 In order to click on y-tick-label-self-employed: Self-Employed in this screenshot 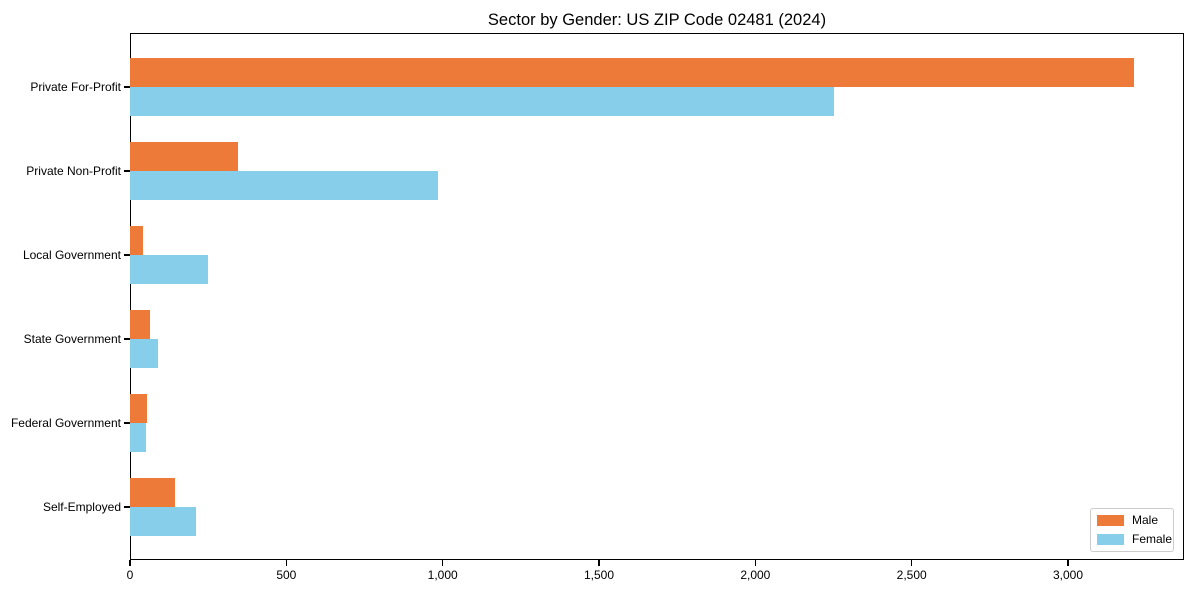, I will do `click(81, 507)`.